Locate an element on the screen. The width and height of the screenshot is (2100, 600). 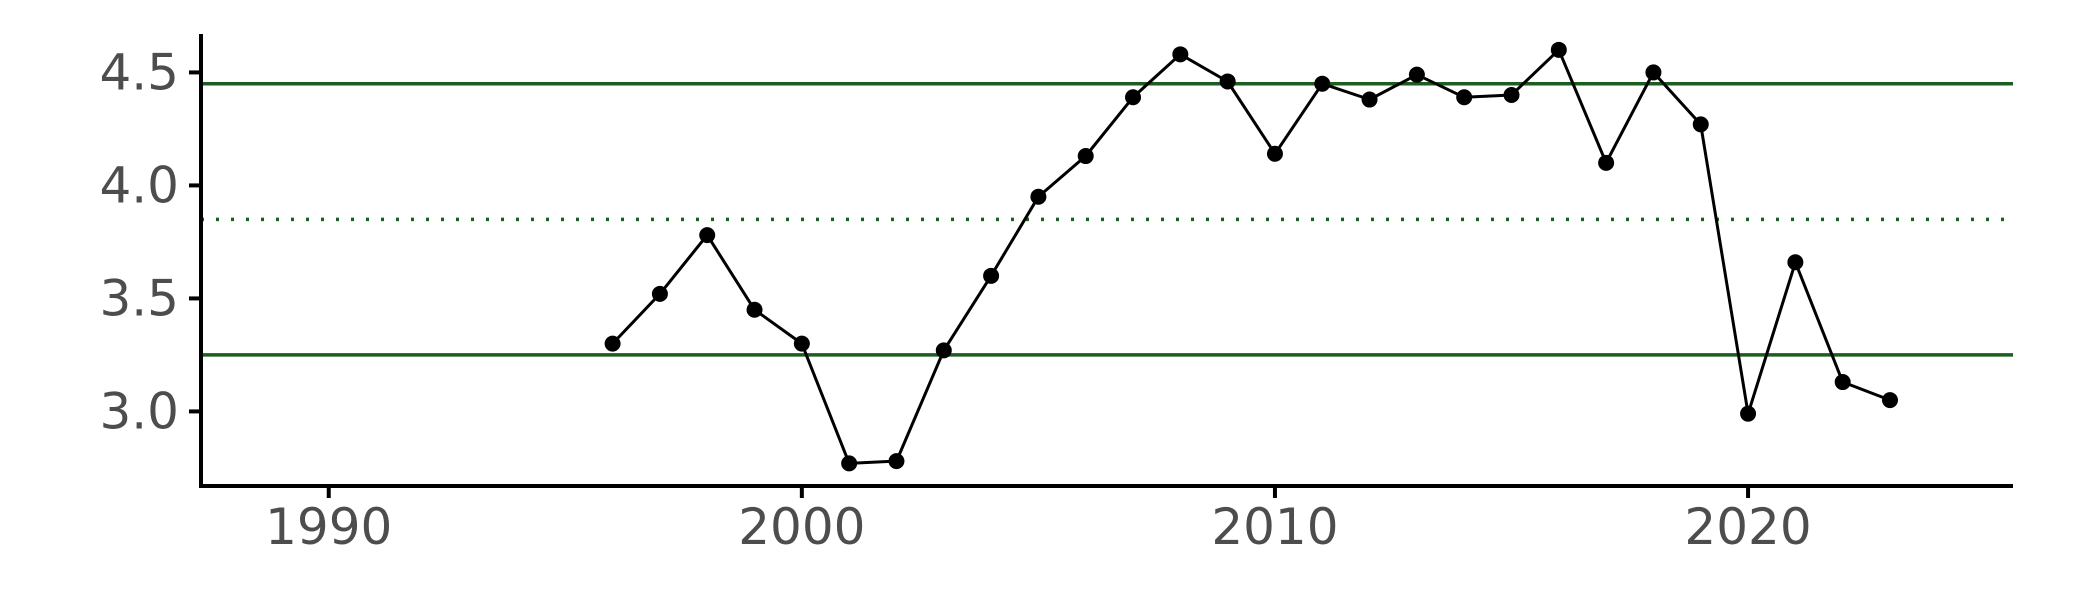
x-tick-label: 2010 is located at coordinates (1274, 527).